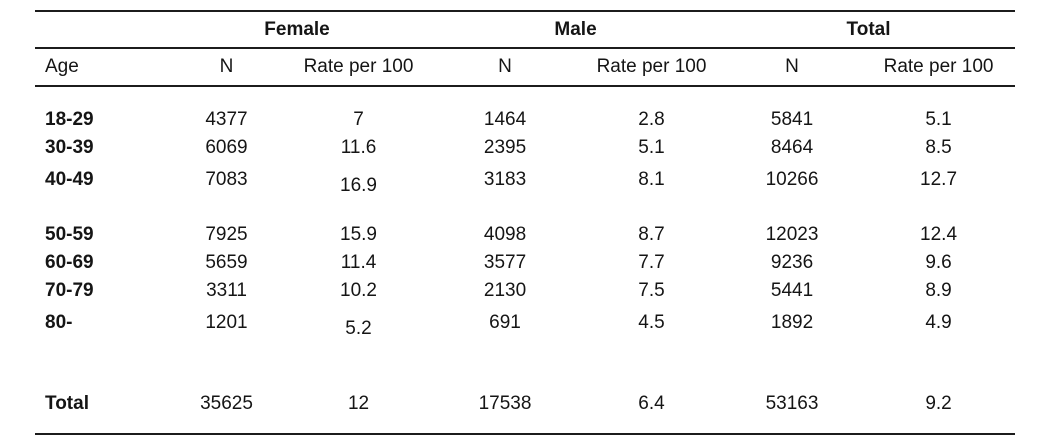 The height and width of the screenshot is (435, 1049). Describe the element at coordinates (100, 67) in the screenshot. I see `column-header-age: Age` at that location.